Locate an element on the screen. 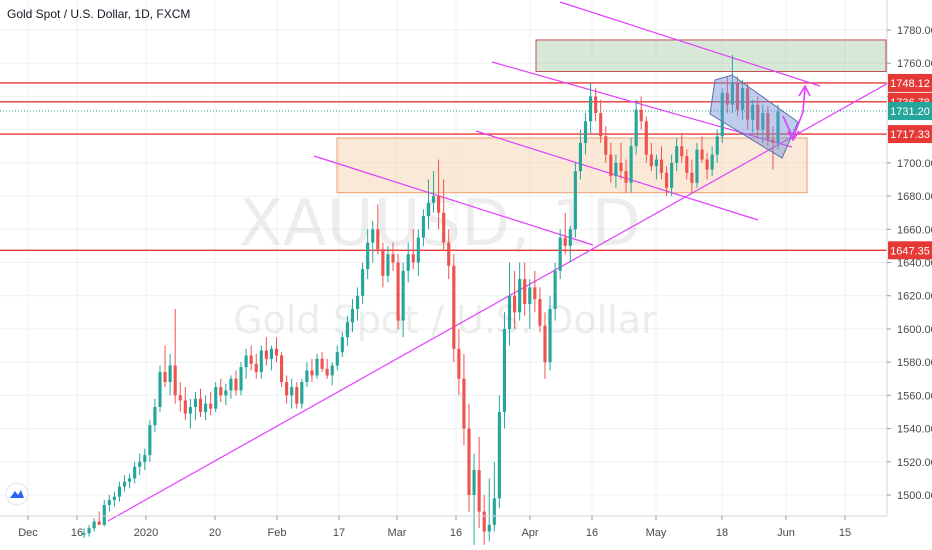 The image size is (932, 550). trendline-old-channel is located at coordinates (453, 200).